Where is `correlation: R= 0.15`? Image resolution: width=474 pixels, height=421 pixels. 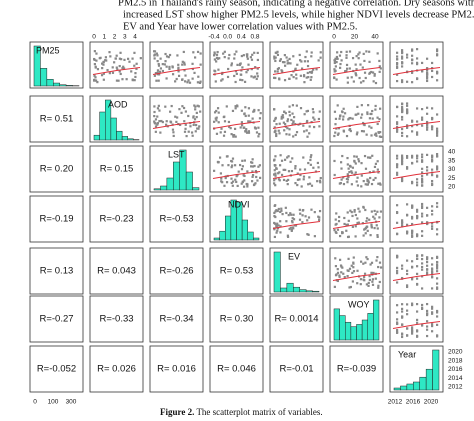 correlation: R= 0.15 is located at coordinates (117, 169).